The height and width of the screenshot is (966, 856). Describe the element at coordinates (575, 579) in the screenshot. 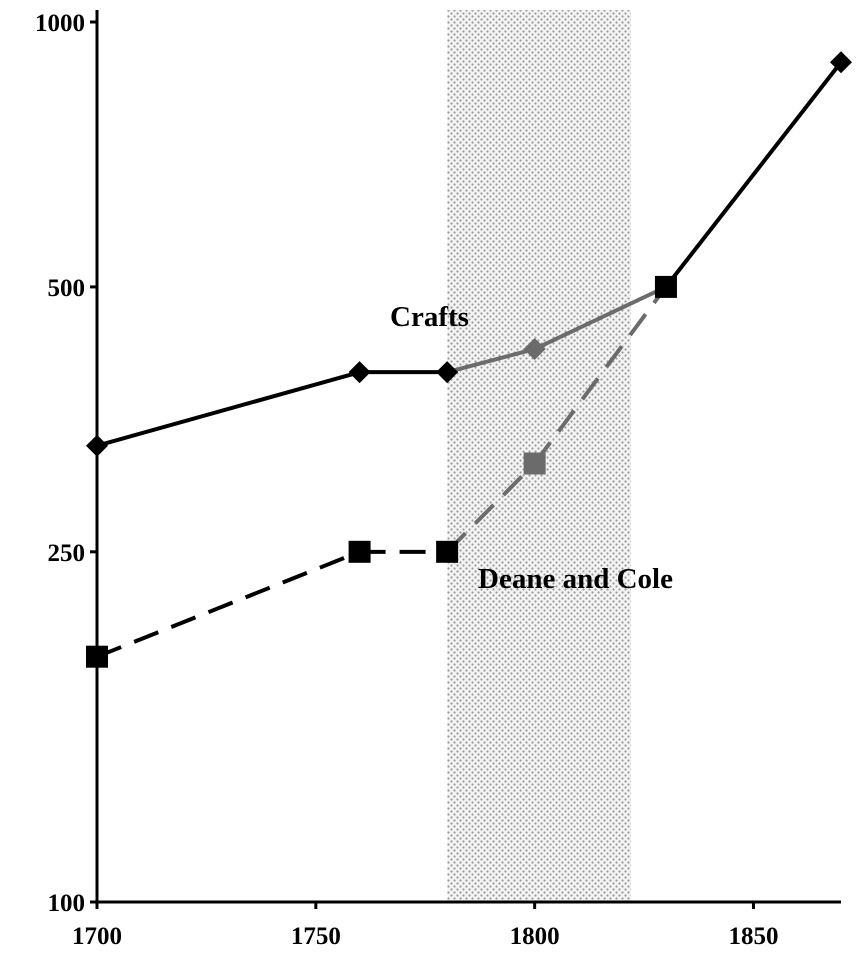

I see `series-label-deane-and-cole: Deane and Cole` at that location.